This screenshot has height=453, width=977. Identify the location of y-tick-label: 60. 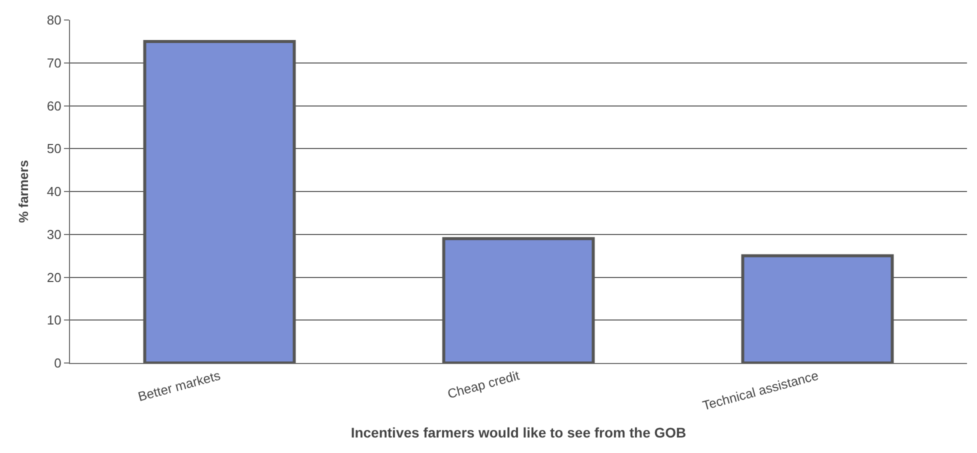
(54, 106).